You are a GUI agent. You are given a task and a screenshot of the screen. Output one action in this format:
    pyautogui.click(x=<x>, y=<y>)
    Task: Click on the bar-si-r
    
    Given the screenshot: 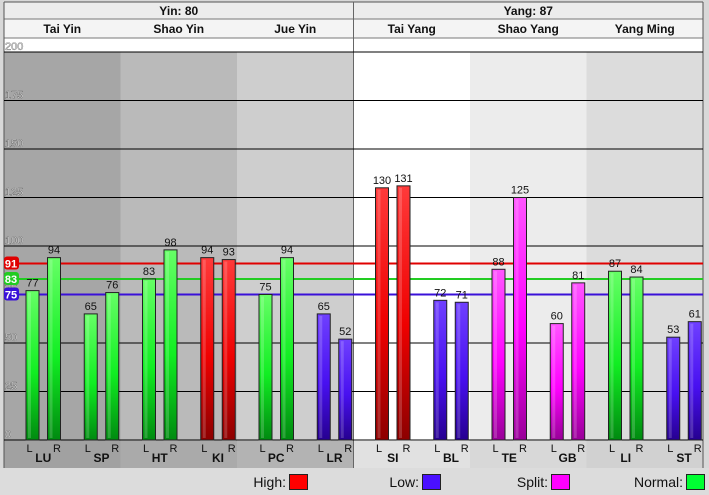 What is the action you would take?
    pyautogui.click(x=403, y=313)
    